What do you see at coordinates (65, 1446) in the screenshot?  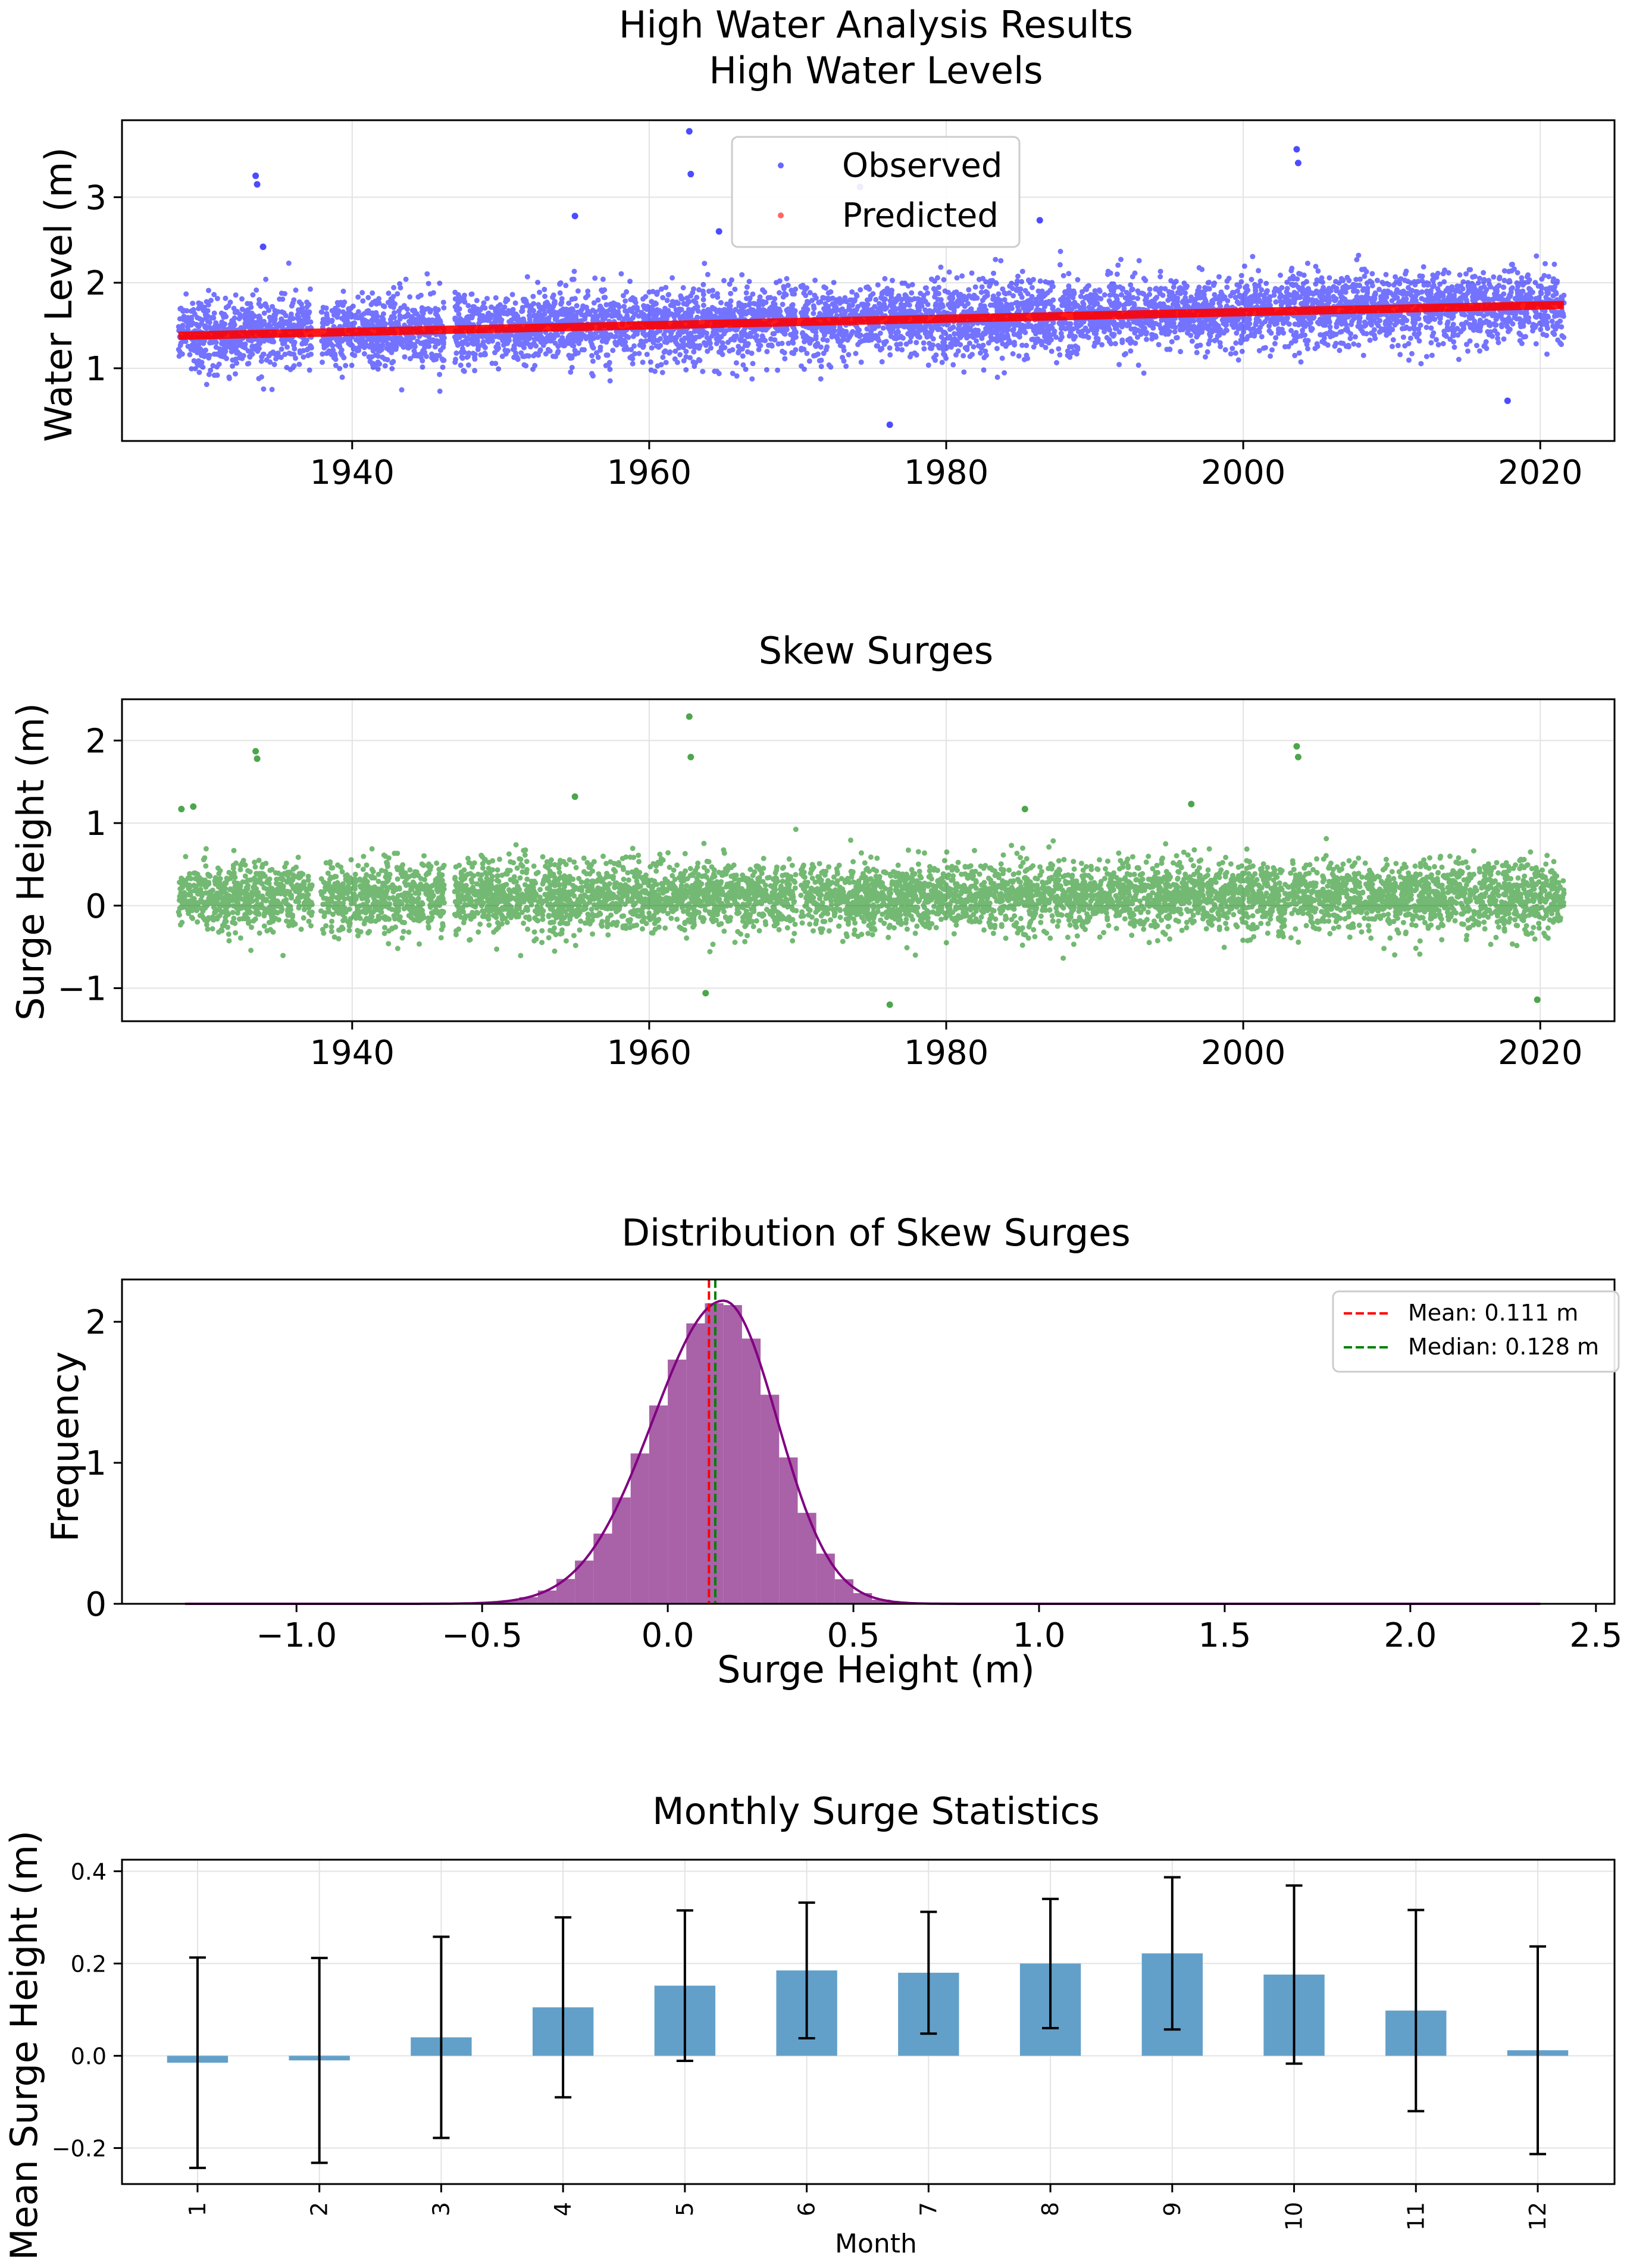 I see `frequency-y-axis-label: Frequency` at bounding box center [65, 1446].